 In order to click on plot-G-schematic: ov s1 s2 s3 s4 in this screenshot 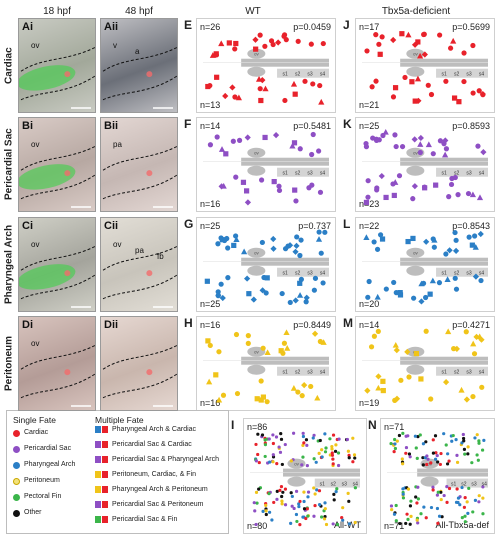, I will do `click(285, 262)`.